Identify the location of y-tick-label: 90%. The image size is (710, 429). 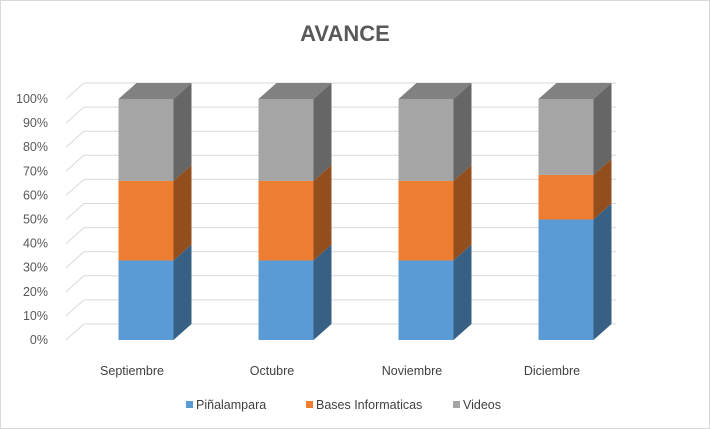
(35, 123).